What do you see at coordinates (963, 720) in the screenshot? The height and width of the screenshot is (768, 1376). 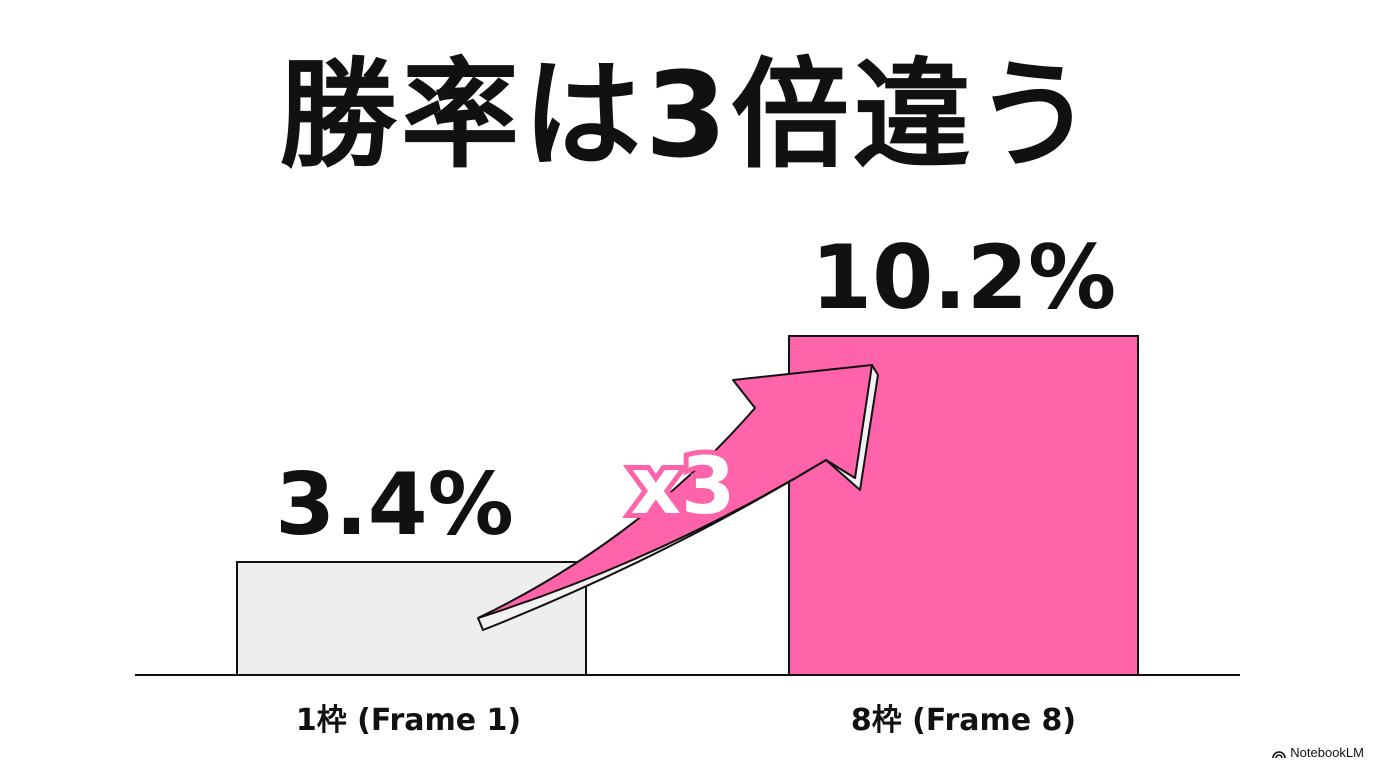 I see `category-label: 8枠 (Frame 8)` at bounding box center [963, 720].